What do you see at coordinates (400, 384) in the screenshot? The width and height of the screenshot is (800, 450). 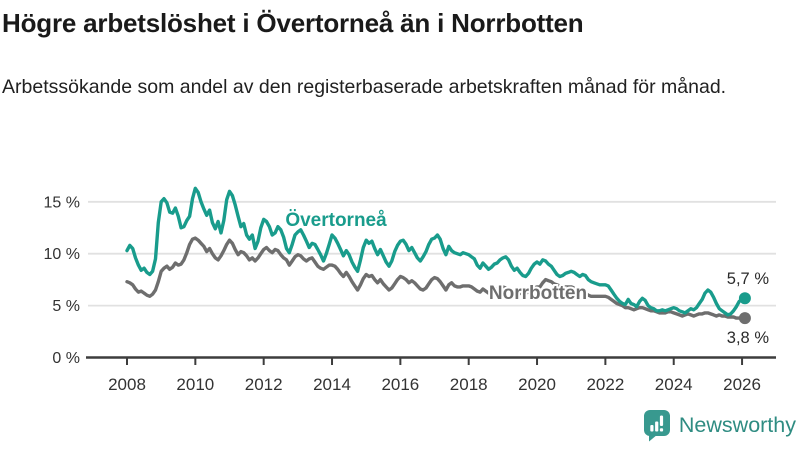 I see `x-axis-tick-label: 2016` at bounding box center [400, 384].